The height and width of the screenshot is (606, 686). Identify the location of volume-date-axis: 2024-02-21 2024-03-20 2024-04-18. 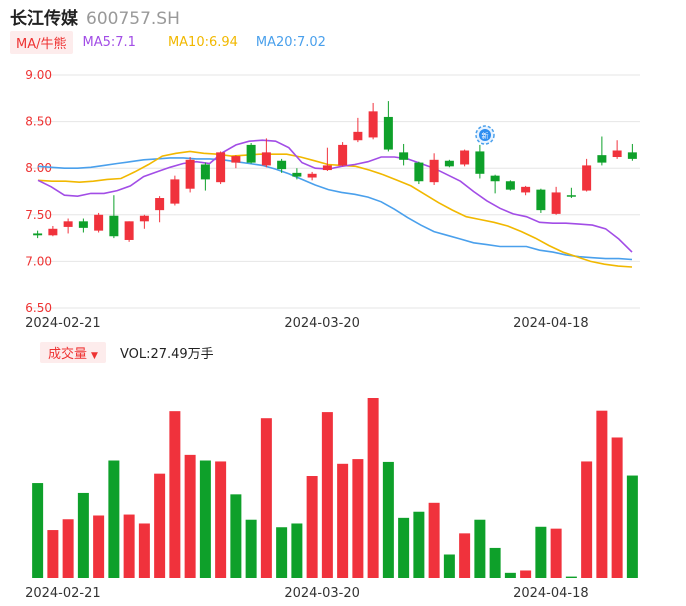
(307, 593).